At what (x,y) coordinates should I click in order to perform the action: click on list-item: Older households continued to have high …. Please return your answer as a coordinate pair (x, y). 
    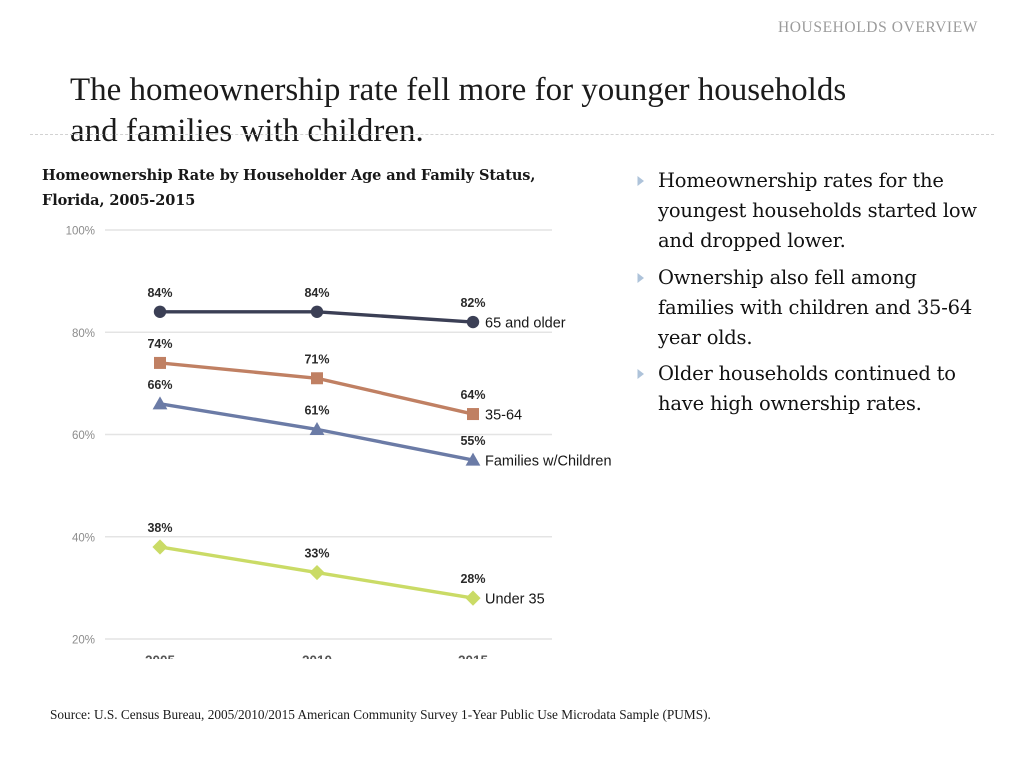
    Looking at the image, I should click on (816, 389).